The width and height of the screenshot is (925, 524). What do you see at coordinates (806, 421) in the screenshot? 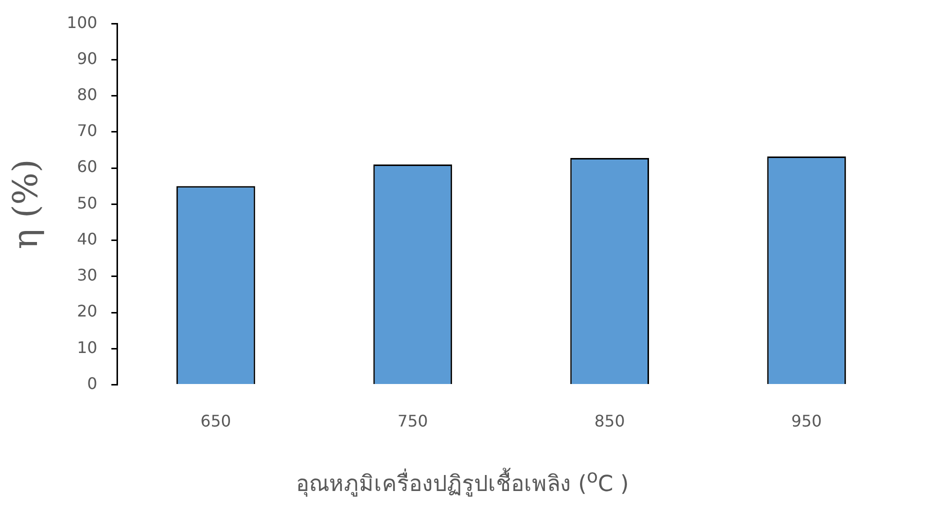
I see `x-tick-label: 950` at bounding box center [806, 421].